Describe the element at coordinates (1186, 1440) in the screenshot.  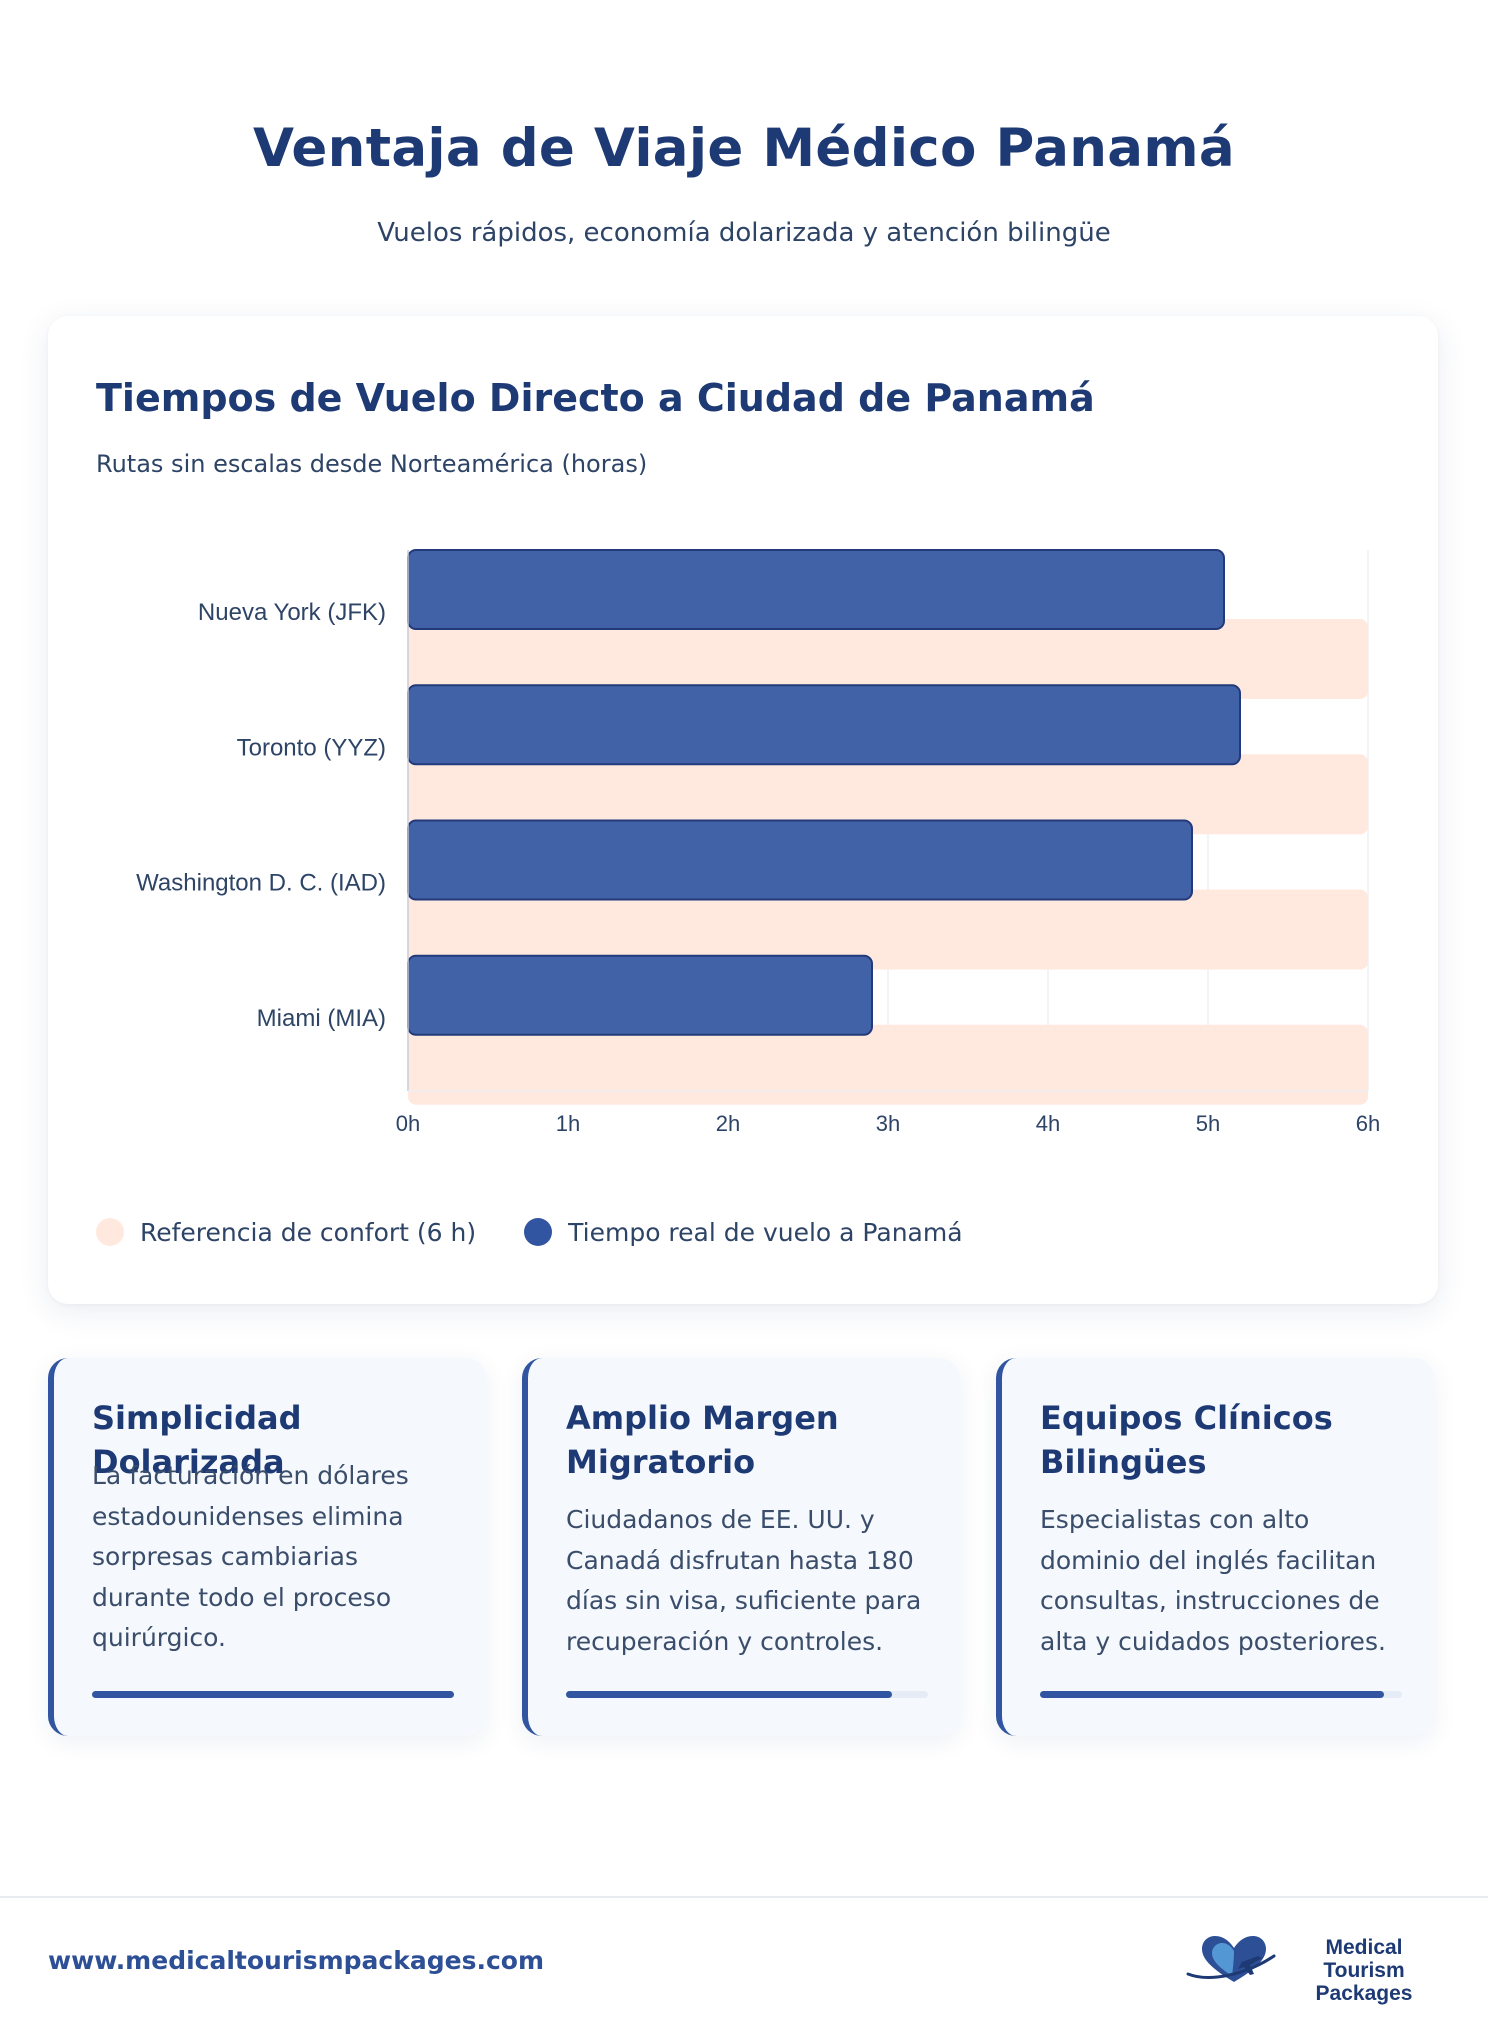
I see `feature-title: Equipos Clínicos Bilingües` at that location.